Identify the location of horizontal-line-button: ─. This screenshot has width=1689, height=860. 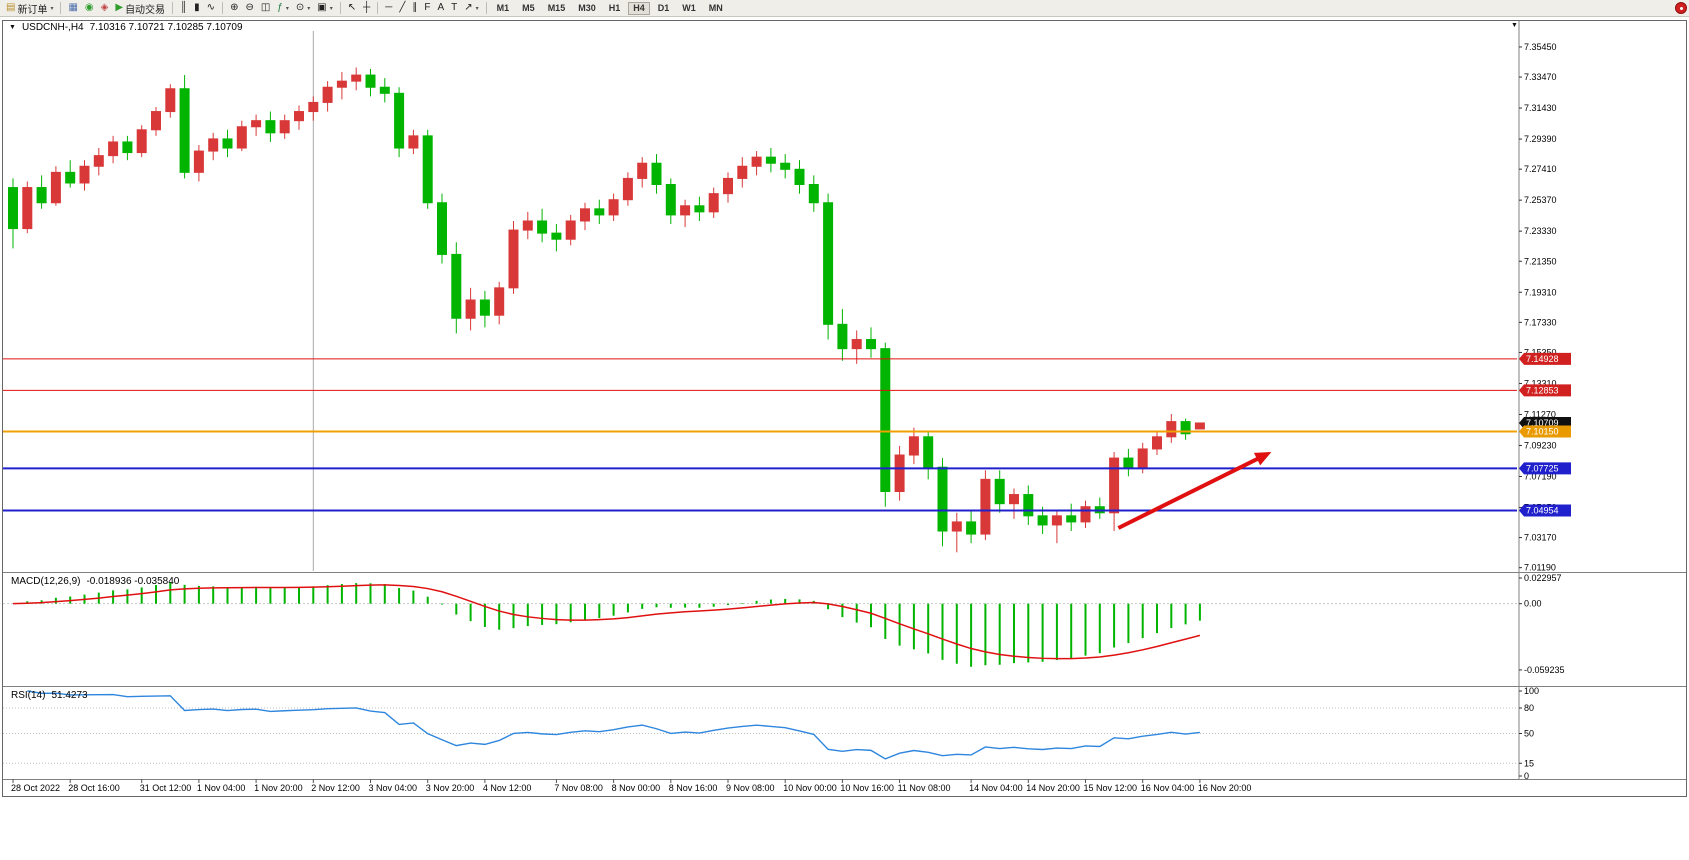
(388, 8).